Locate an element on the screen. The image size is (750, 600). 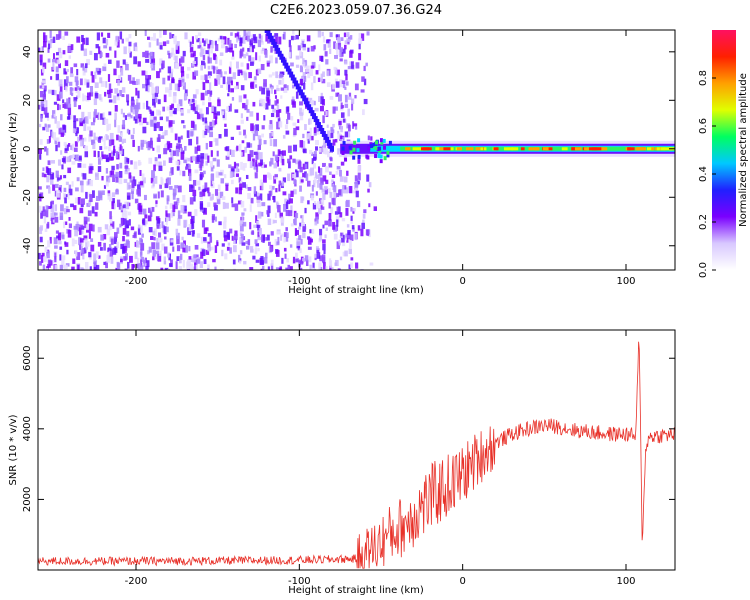
snr-ylabel: SNR (10 * v/v) is located at coordinates (13, 449).